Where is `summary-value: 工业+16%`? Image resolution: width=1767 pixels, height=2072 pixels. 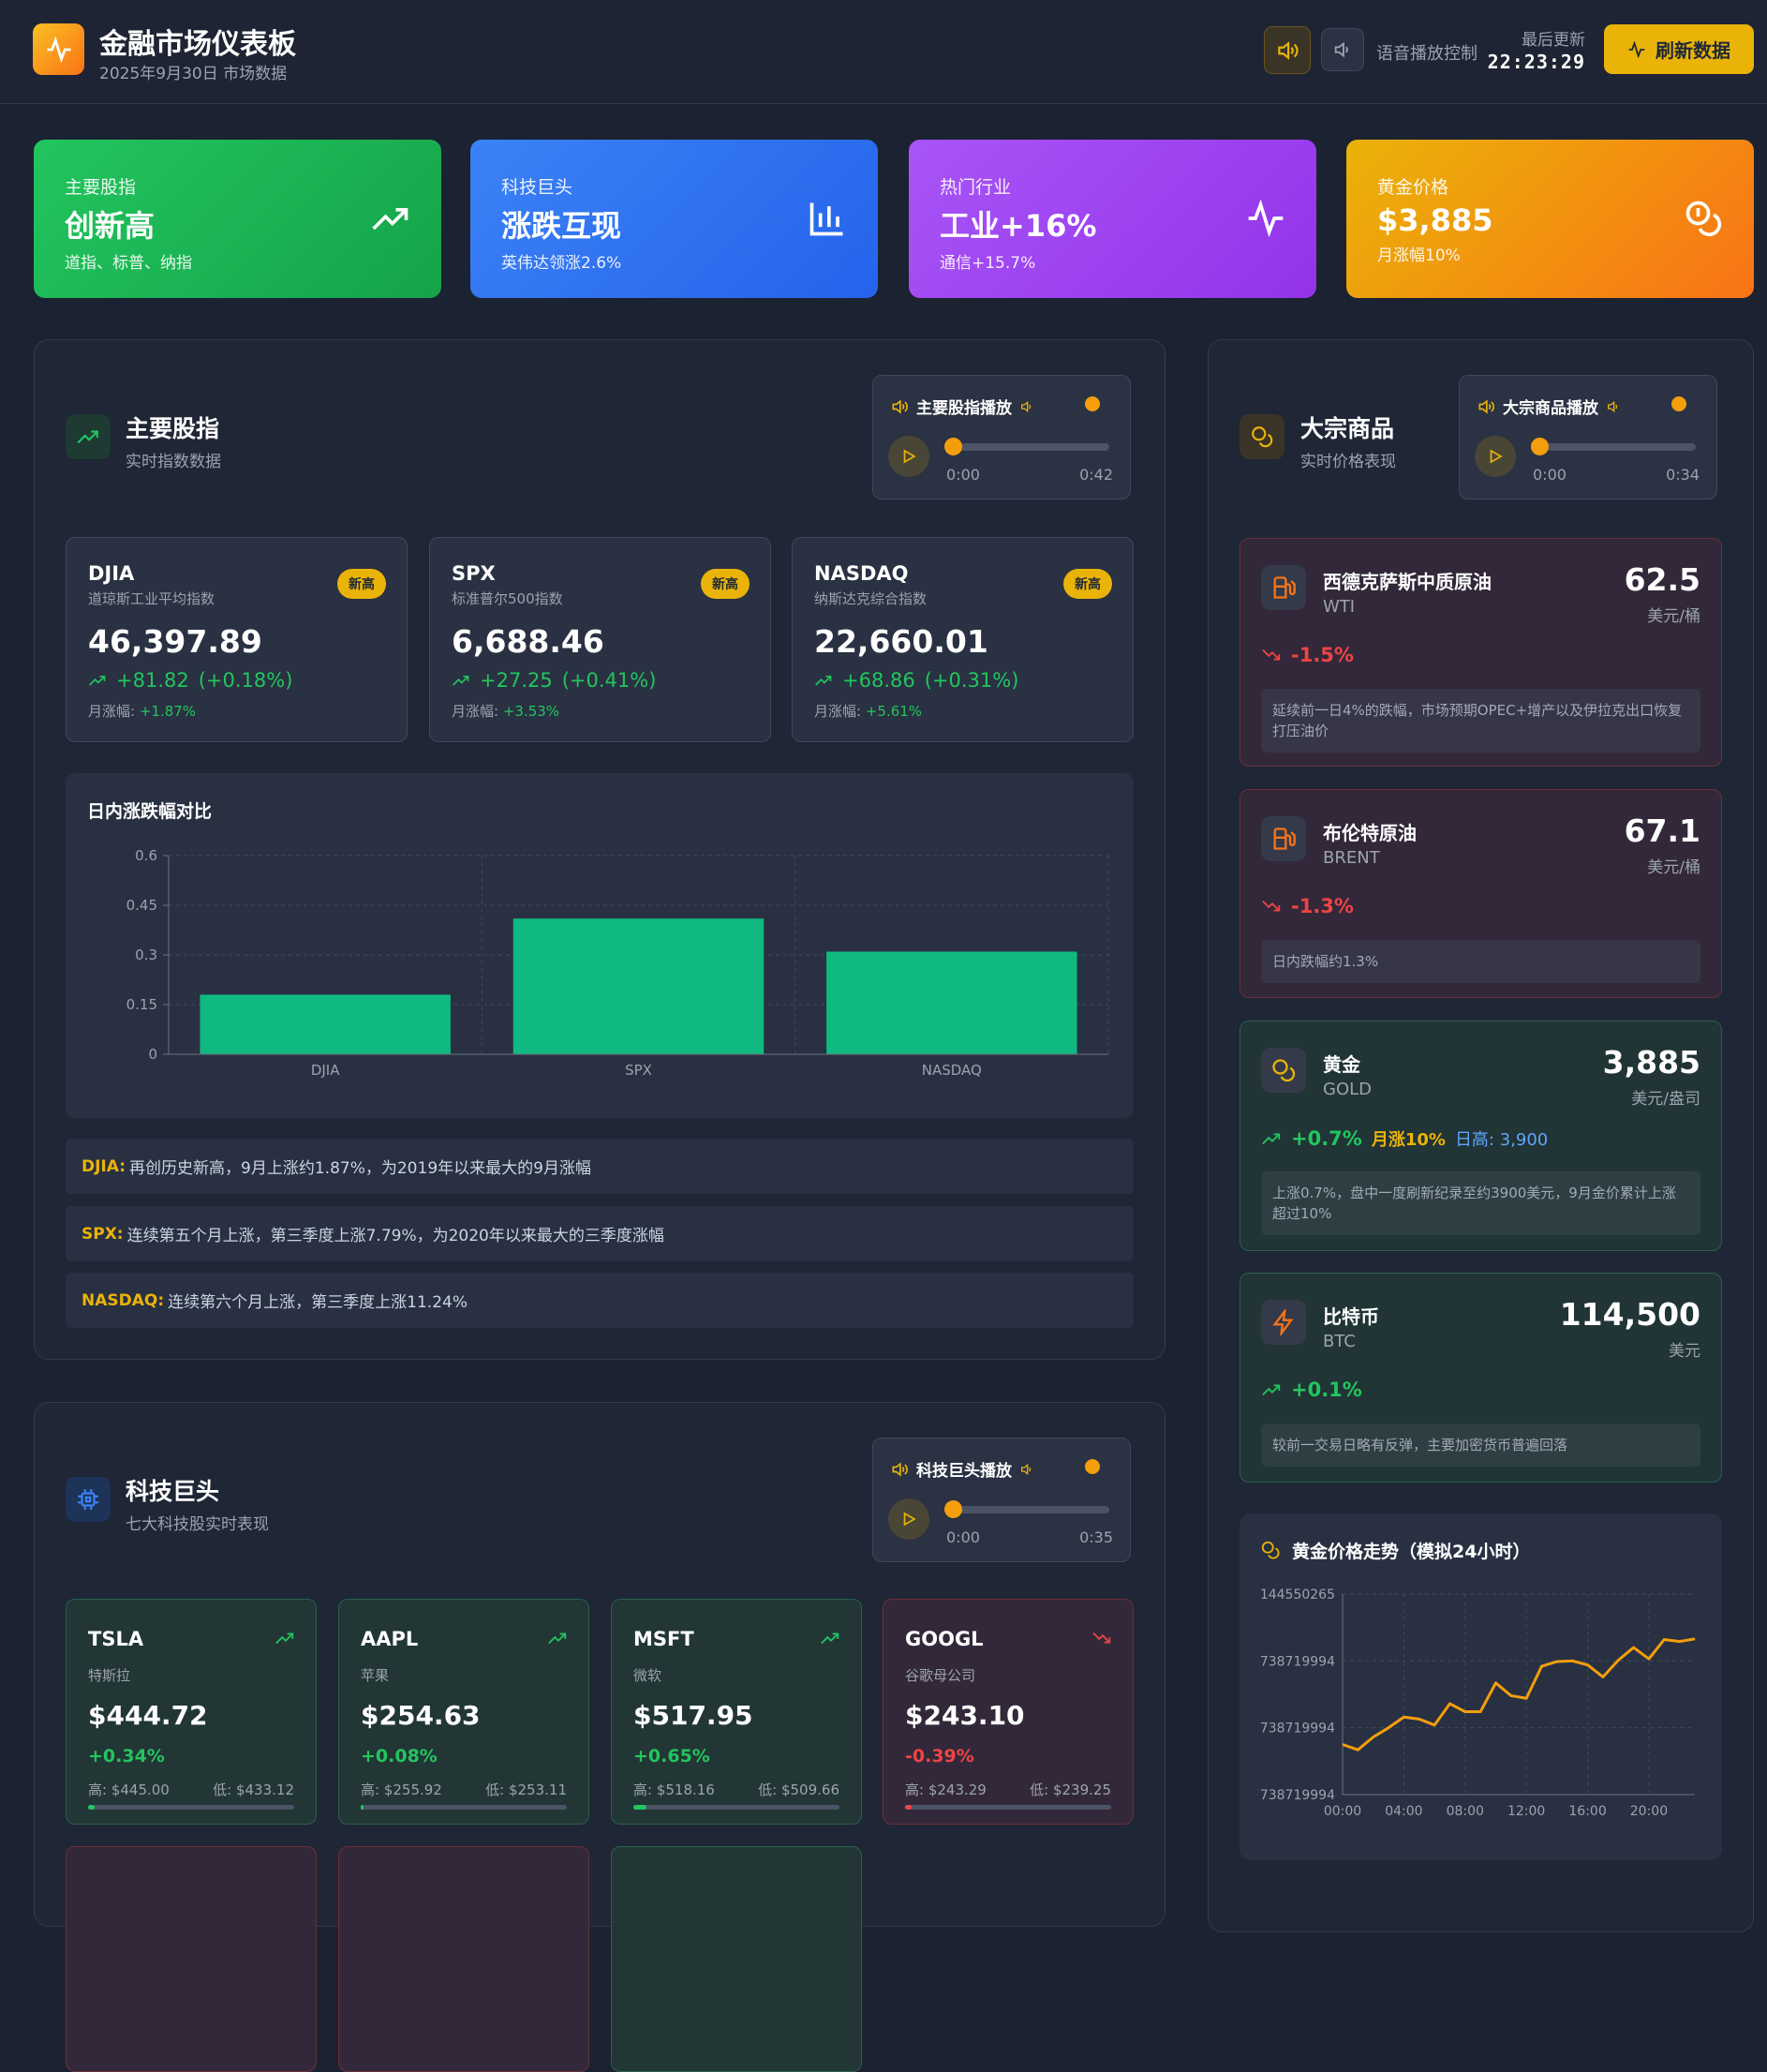
summary-value: 工业+16% is located at coordinates (1019, 226).